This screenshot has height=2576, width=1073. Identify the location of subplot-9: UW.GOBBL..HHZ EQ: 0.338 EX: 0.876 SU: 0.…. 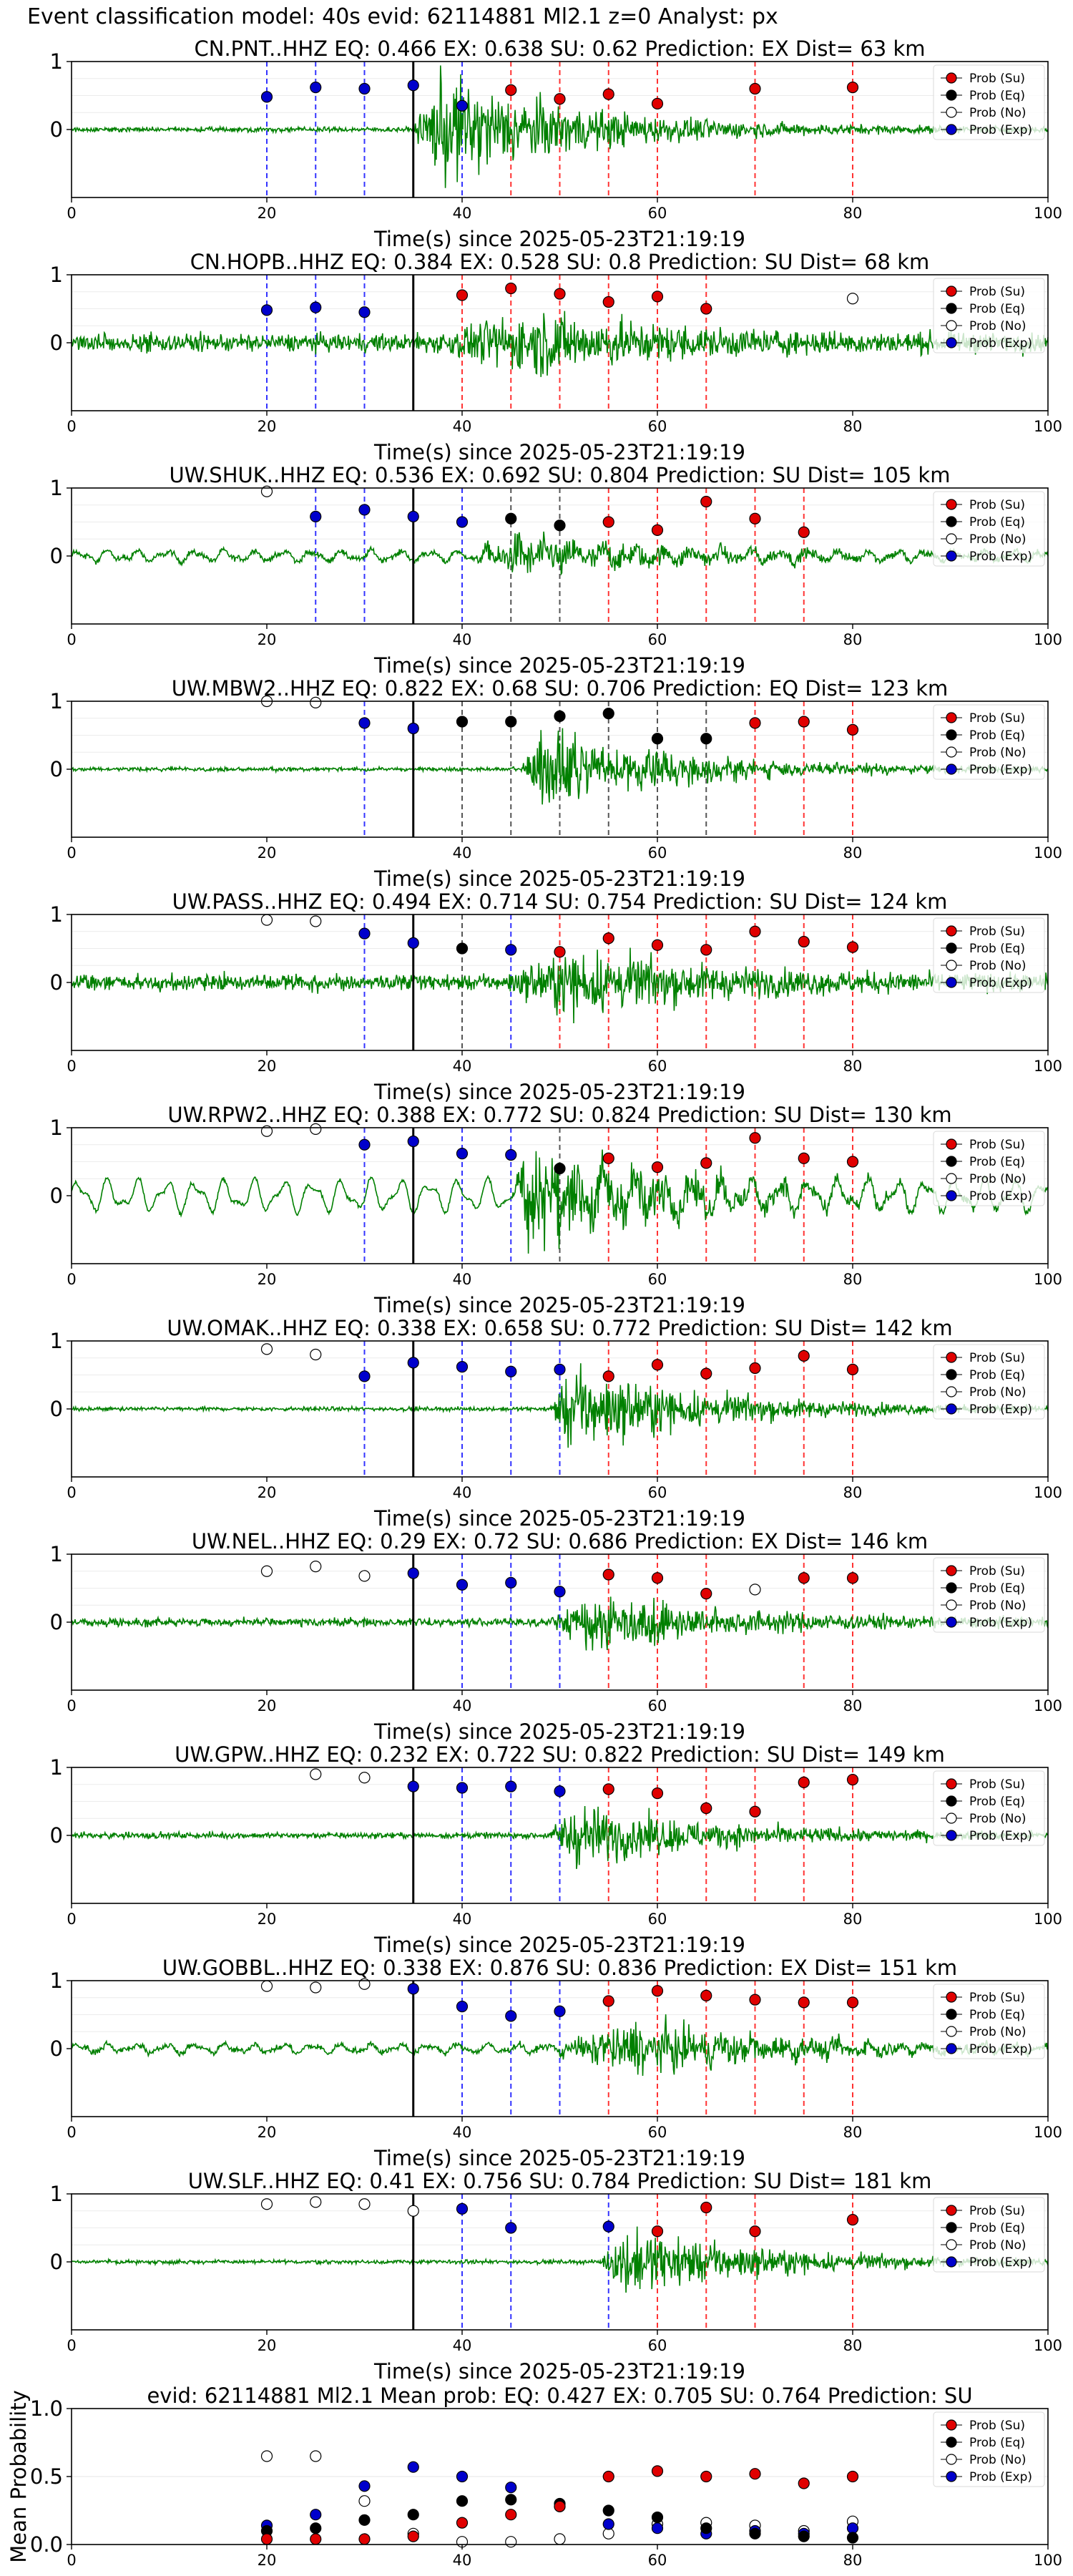
(556, 2063).